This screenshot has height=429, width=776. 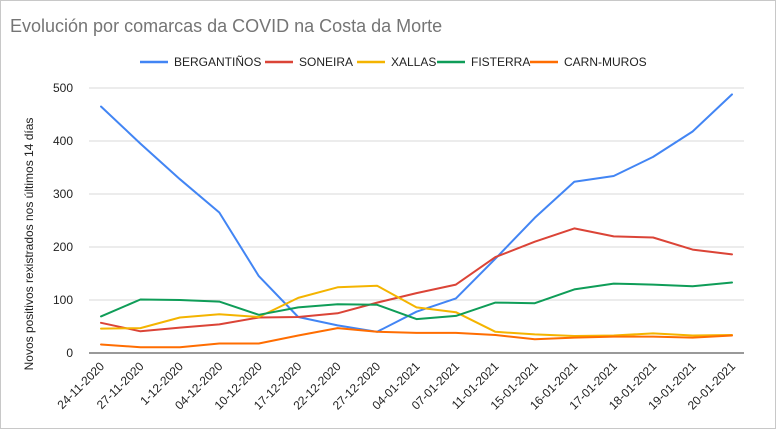 I want to click on series-line-carn-muros, so click(x=416, y=338).